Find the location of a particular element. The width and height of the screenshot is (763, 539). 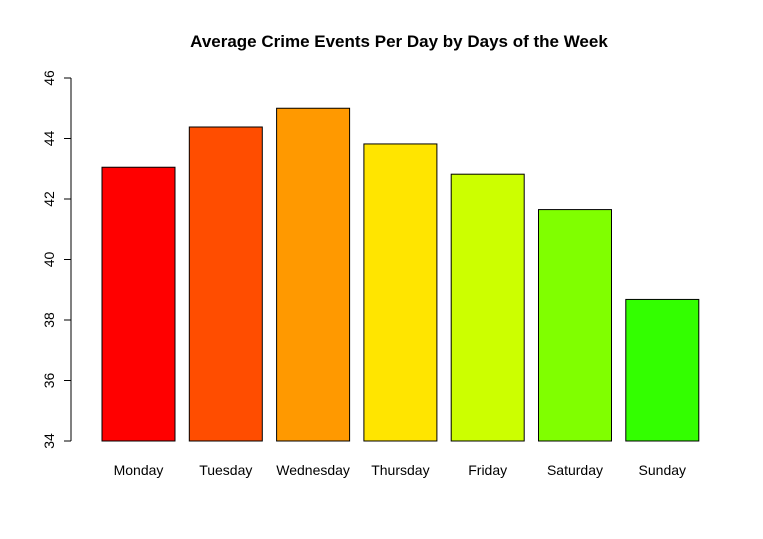

y-tick-label: 44 is located at coordinates (49, 139).